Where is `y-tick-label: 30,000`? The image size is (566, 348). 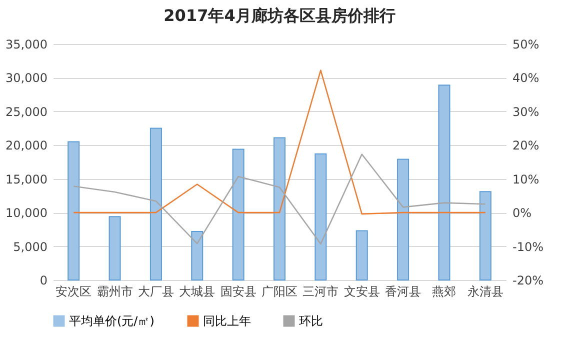
y-tick-label: 30,000 is located at coordinates (27, 78).